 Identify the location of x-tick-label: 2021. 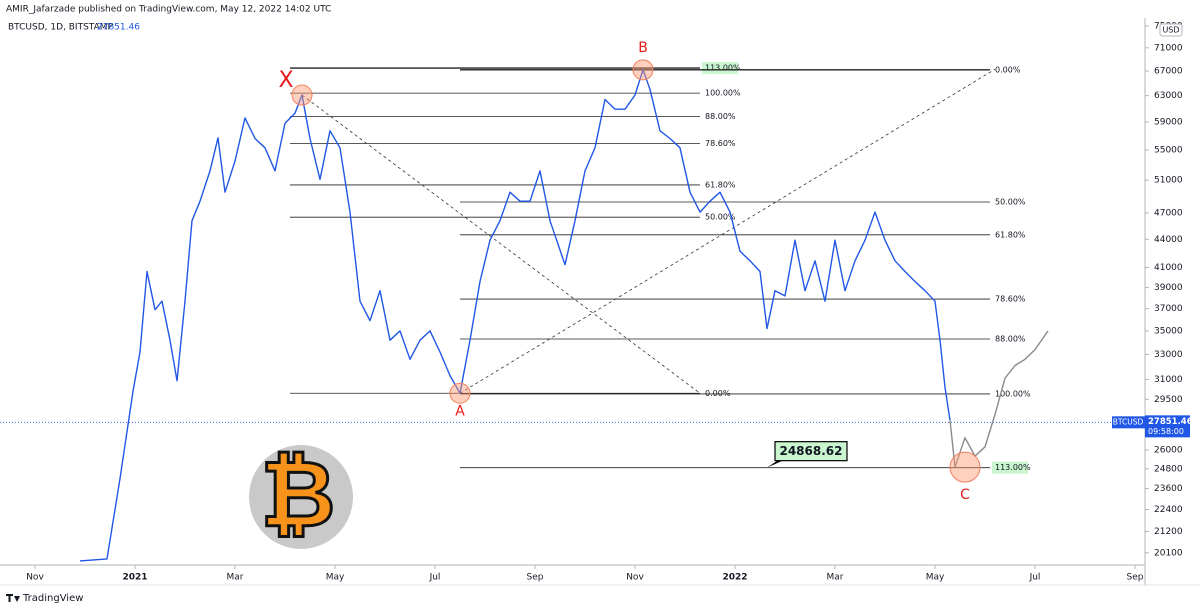
(134, 578).